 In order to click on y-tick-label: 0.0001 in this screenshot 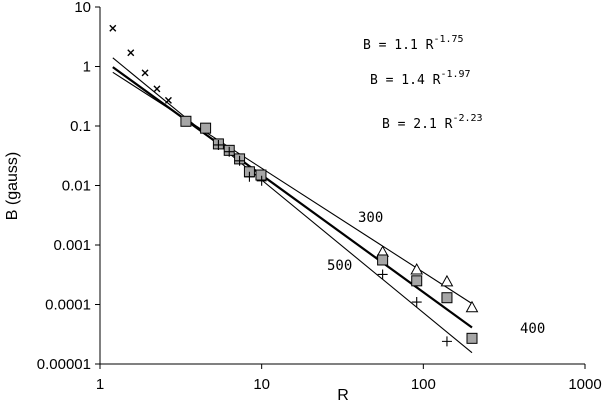, I will do `click(68, 305)`.